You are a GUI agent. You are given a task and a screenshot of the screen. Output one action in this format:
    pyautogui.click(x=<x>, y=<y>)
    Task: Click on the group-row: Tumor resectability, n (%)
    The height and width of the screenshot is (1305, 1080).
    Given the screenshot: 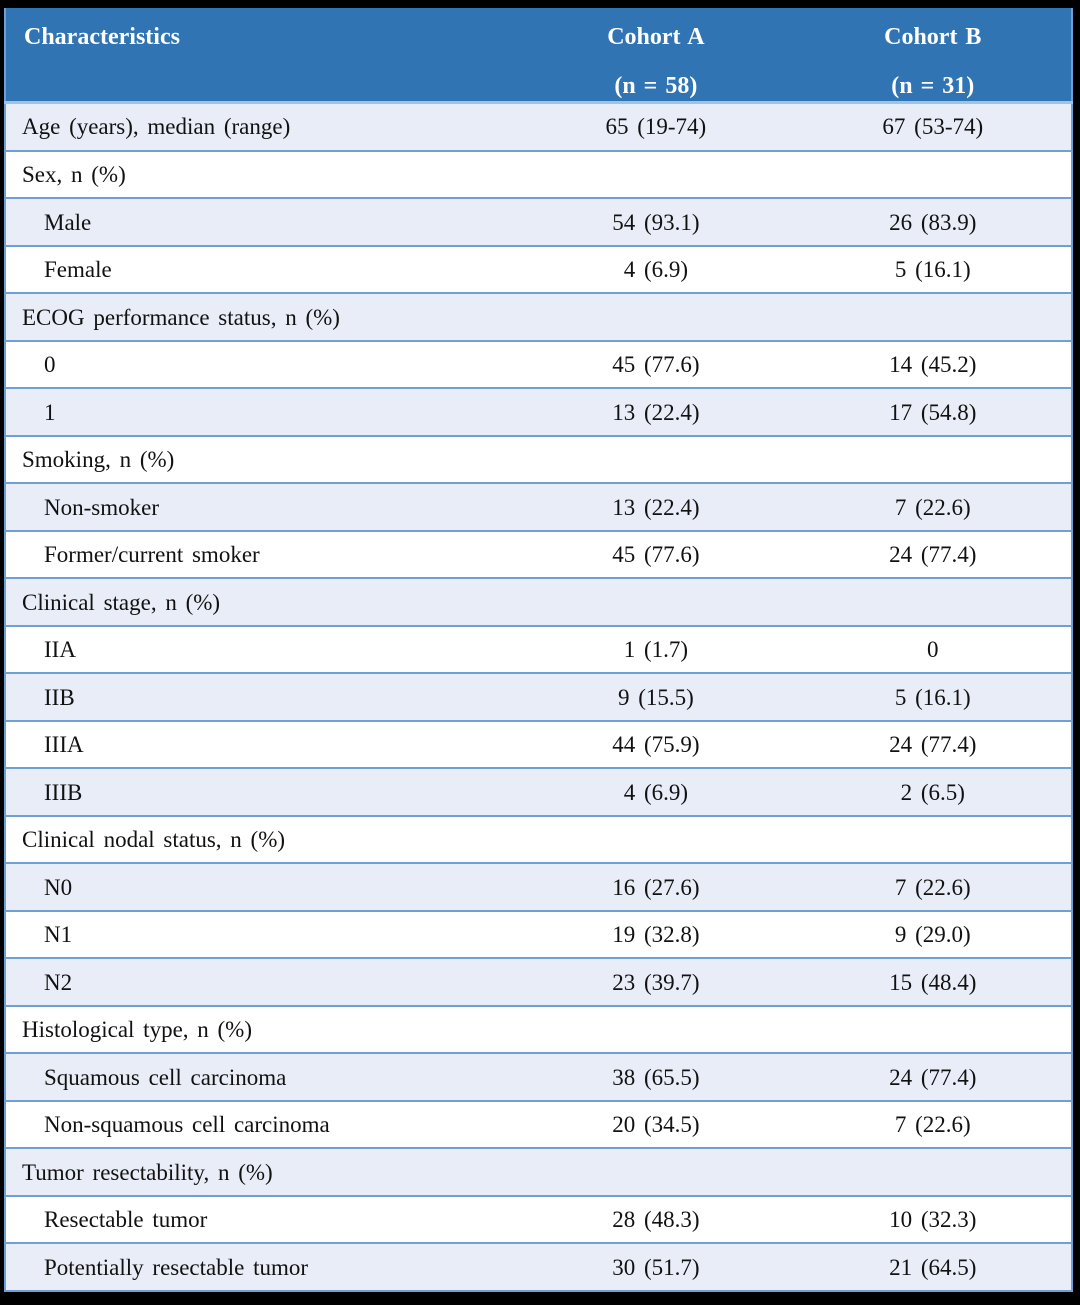 What is the action you would take?
    pyautogui.click(x=538, y=1171)
    